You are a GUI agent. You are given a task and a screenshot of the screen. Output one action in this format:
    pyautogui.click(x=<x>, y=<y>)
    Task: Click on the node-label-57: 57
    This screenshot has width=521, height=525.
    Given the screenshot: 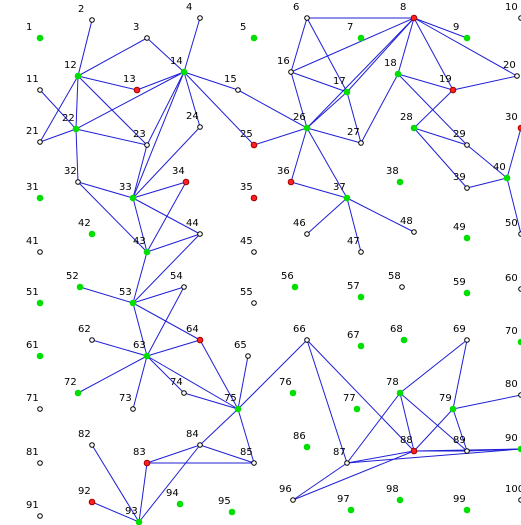 What is the action you would take?
    pyautogui.click(x=353, y=286)
    